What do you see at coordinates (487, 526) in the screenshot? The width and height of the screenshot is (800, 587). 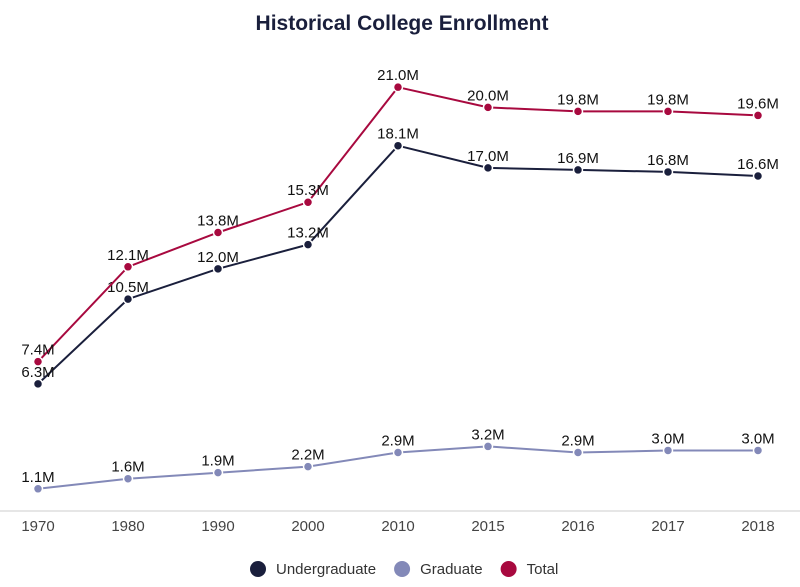 I see `x-tick-label: 2015` at bounding box center [487, 526].